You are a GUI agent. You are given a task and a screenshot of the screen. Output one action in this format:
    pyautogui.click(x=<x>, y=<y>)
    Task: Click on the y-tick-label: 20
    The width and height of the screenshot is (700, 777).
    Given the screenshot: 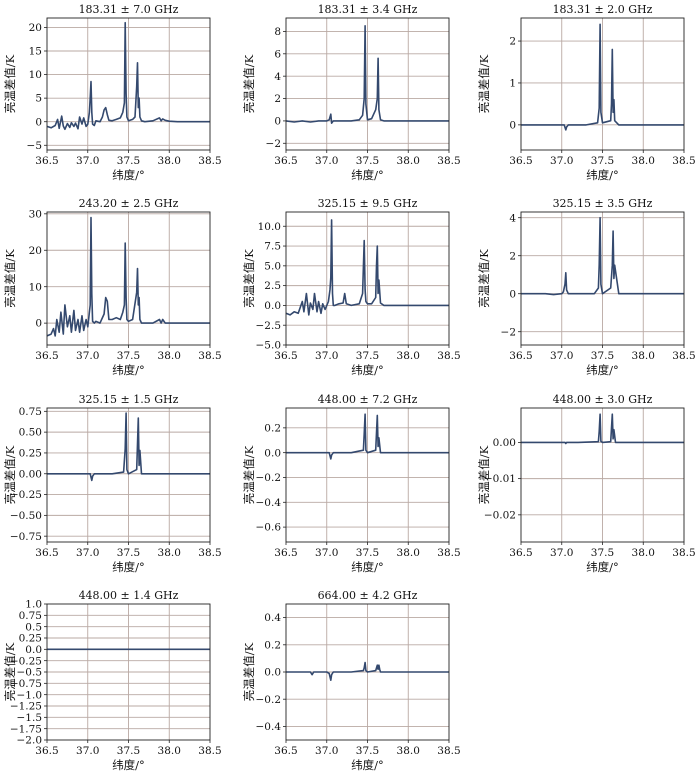 What is the action you would take?
    pyautogui.click(x=35, y=251)
    